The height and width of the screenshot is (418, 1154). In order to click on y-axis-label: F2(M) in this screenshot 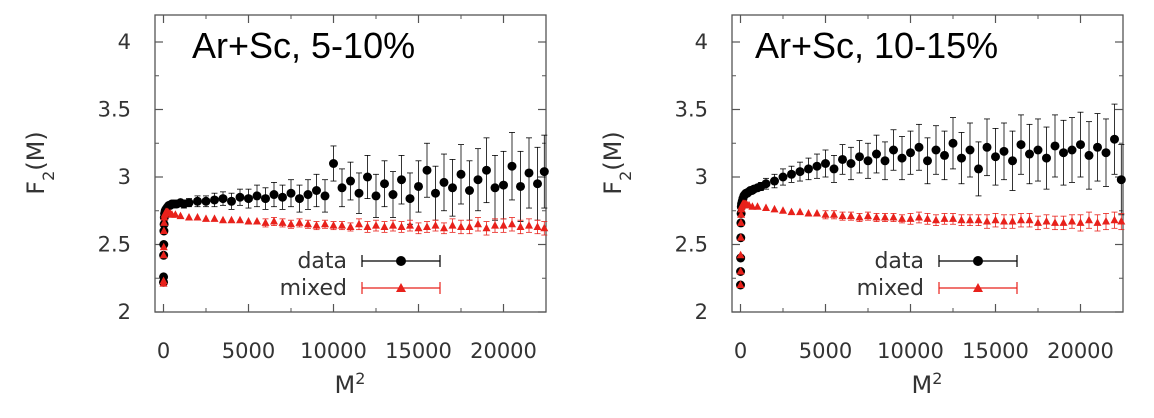, I will do `click(617, 162)`.